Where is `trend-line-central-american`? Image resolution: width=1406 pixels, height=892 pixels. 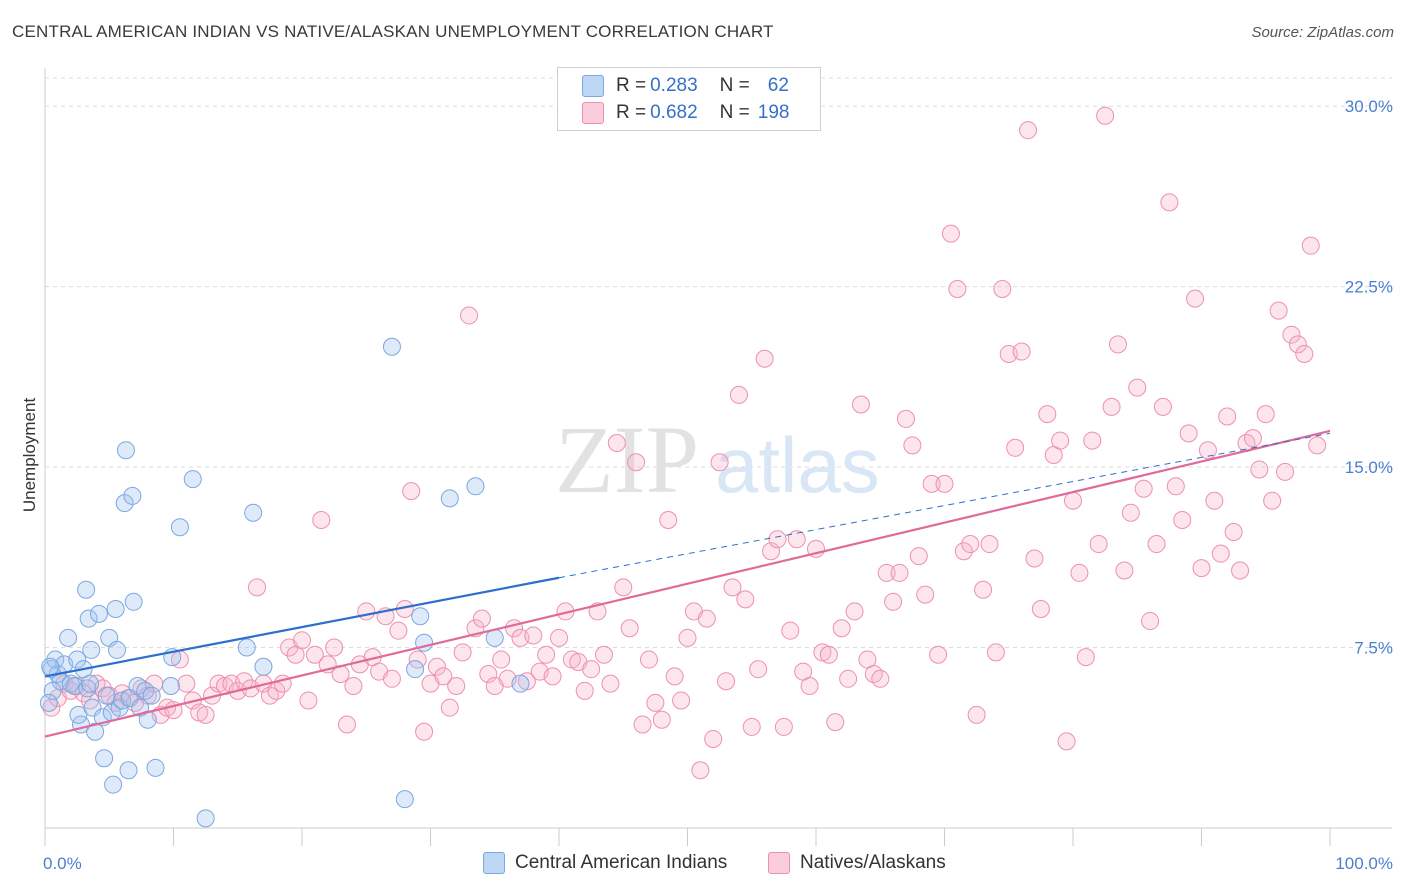 trend-line-central-american is located at coordinates (302, 627).